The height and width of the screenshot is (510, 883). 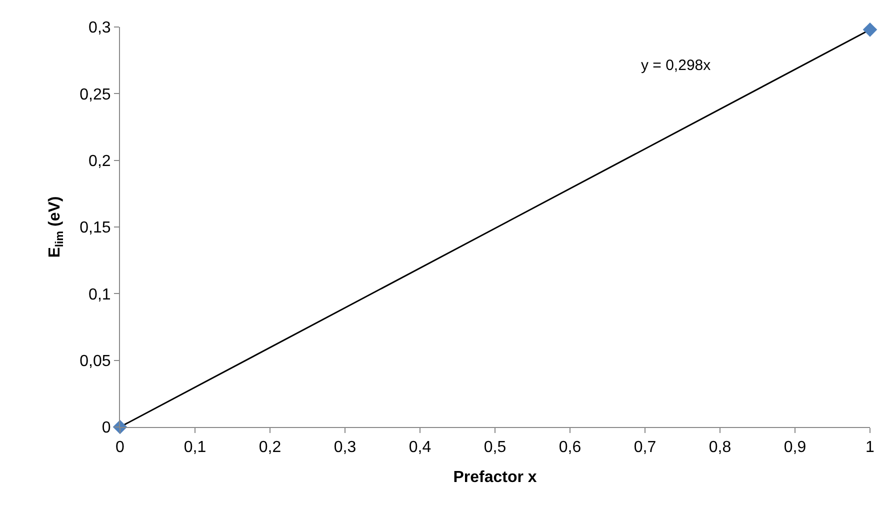 I want to click on x-tick-label: 0,4, so click(x=420, y=447).